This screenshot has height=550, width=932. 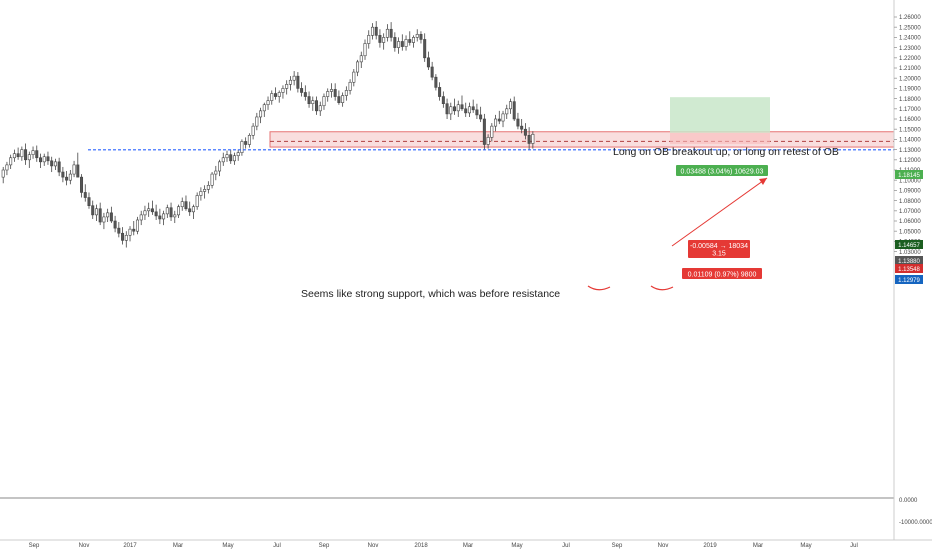 What do you see at coordinates (662, 288) in the screenshot?
I see `support-curve-right` at bounding box center [662, 288].